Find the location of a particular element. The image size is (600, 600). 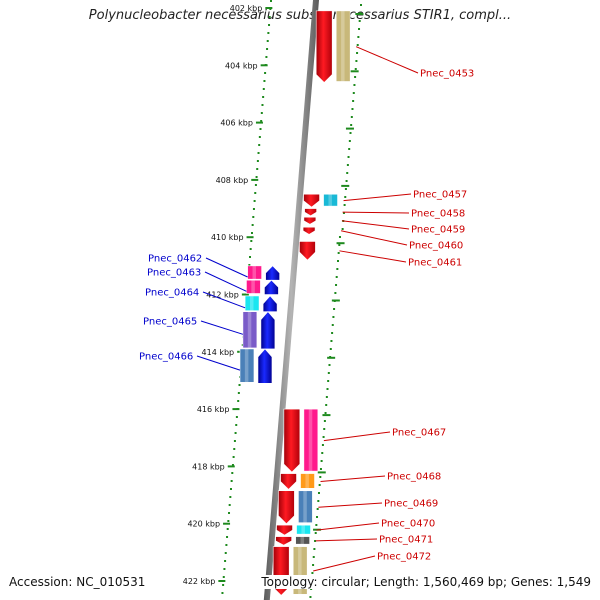

gene-label: Pnec_0471 is located at coordinates (406, 540).